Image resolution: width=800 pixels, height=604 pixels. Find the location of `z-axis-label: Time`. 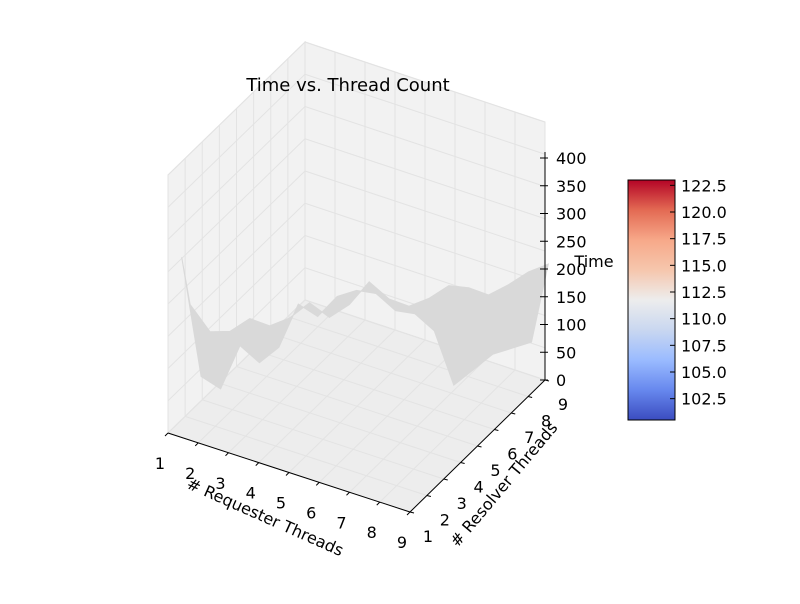

z-axis-label: Time is located at coordinates (593, 261).